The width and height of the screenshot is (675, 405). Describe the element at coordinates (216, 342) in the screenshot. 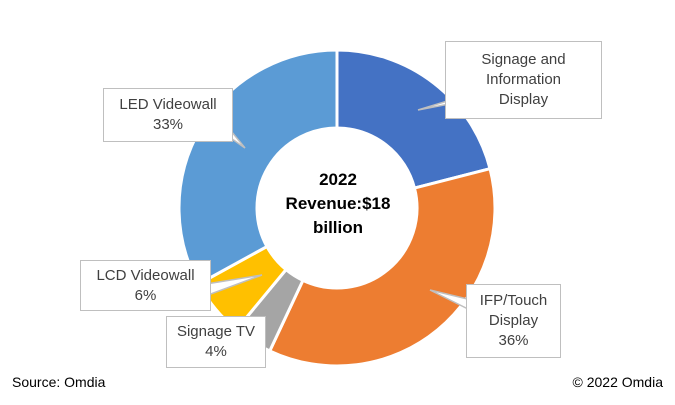

I see `label-signage-tv: Signage TV 4%` at that location.